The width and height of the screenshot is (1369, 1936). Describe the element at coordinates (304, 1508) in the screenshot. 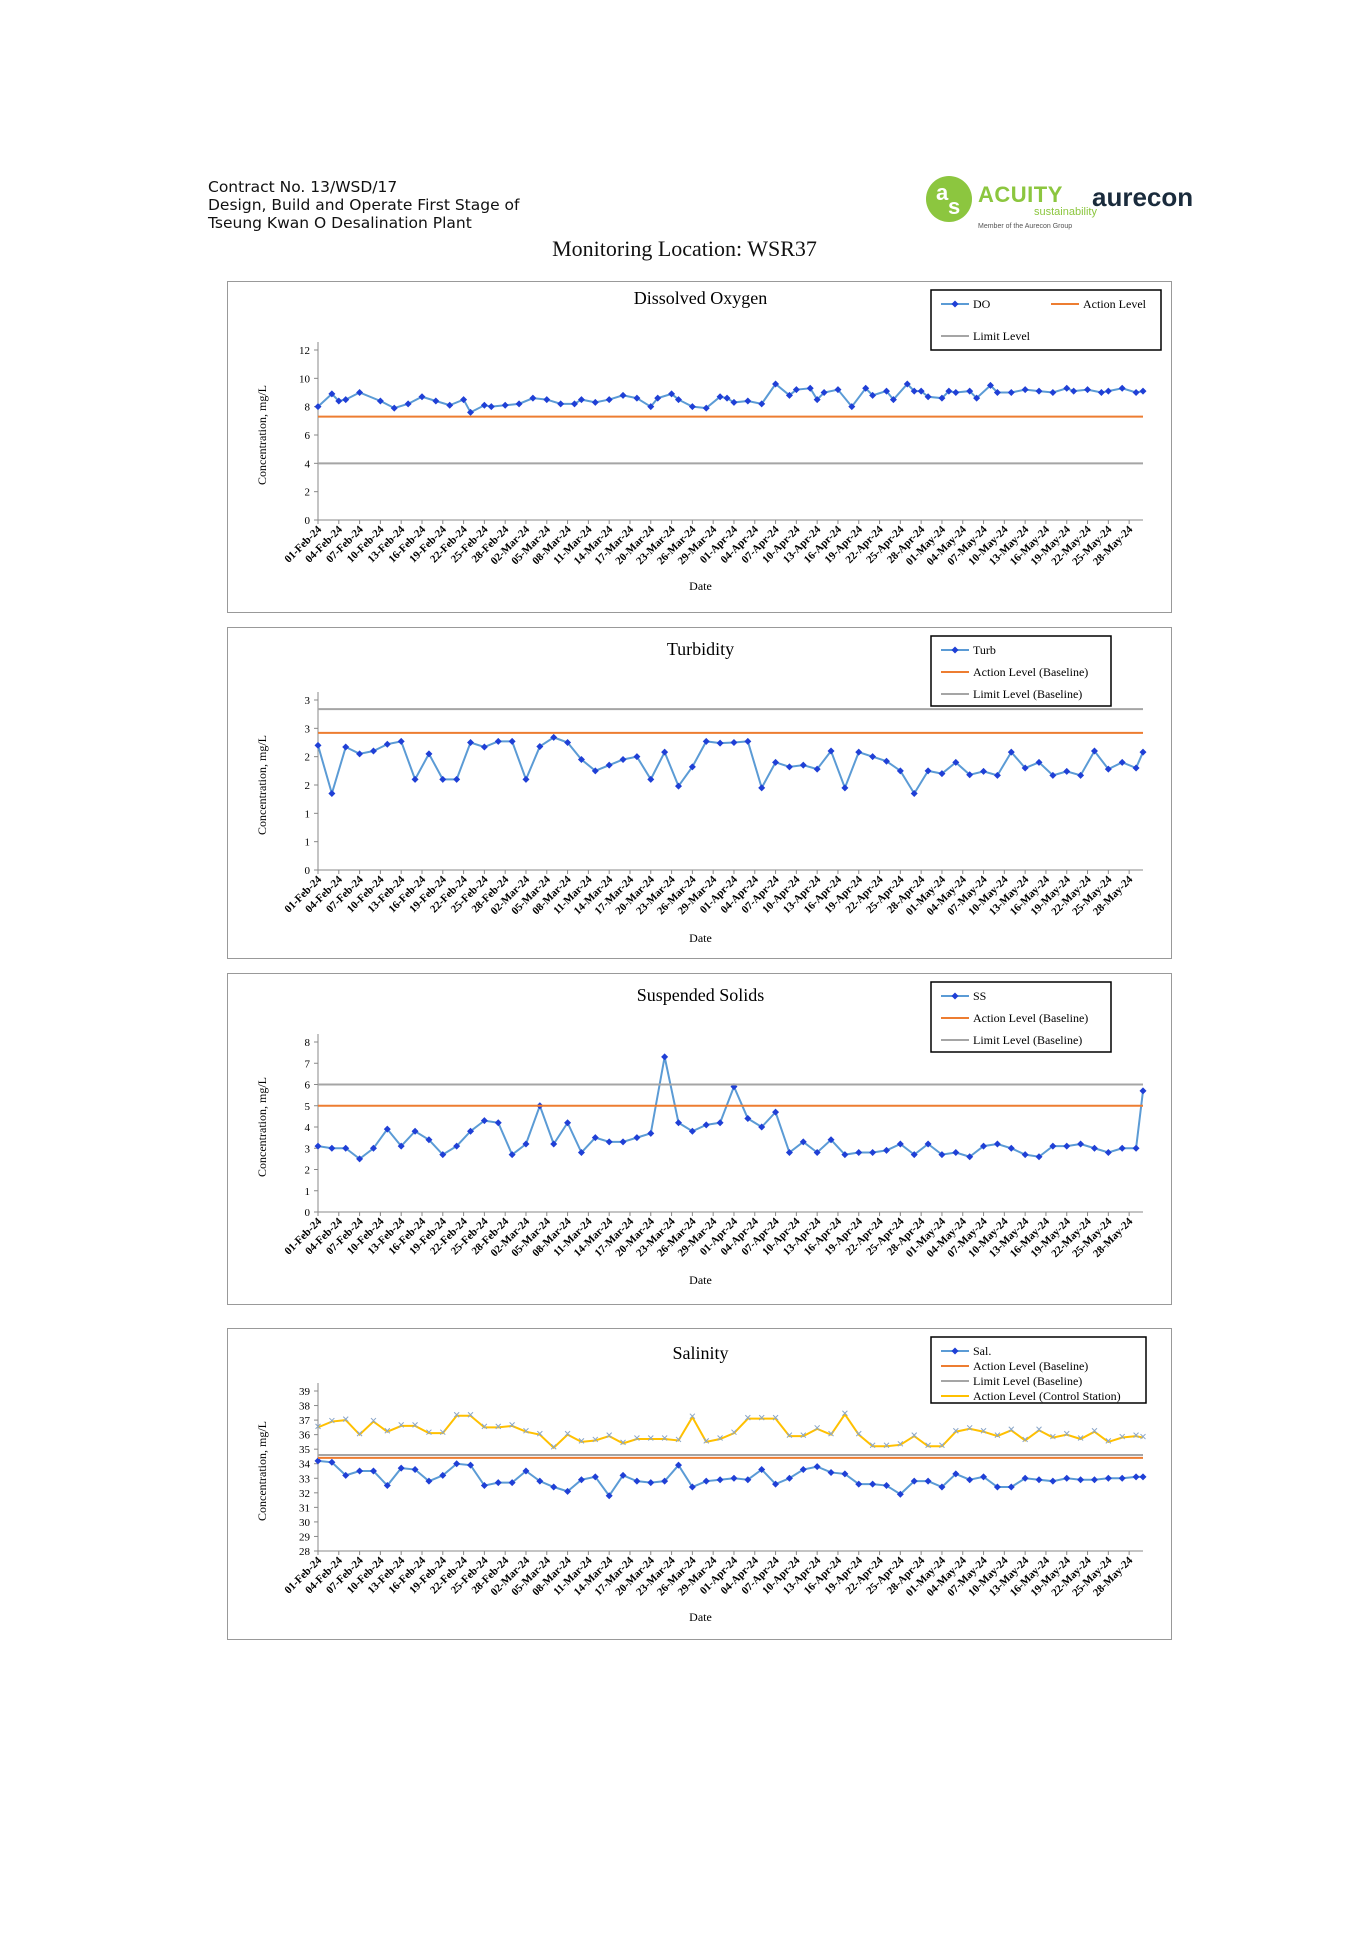

I see `y-tick-label: 31` at that location.